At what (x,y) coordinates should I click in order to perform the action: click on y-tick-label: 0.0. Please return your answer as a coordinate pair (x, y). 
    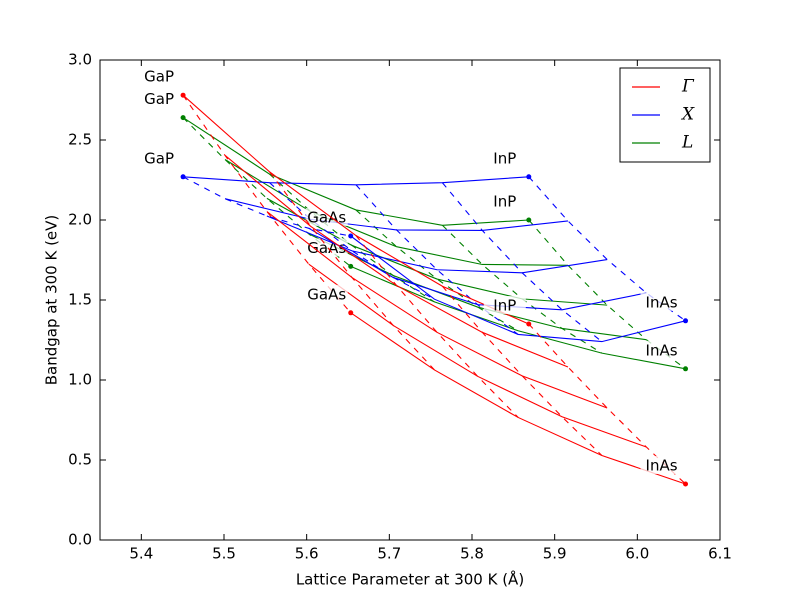
    Looking at the image, I should click on (80, 540).